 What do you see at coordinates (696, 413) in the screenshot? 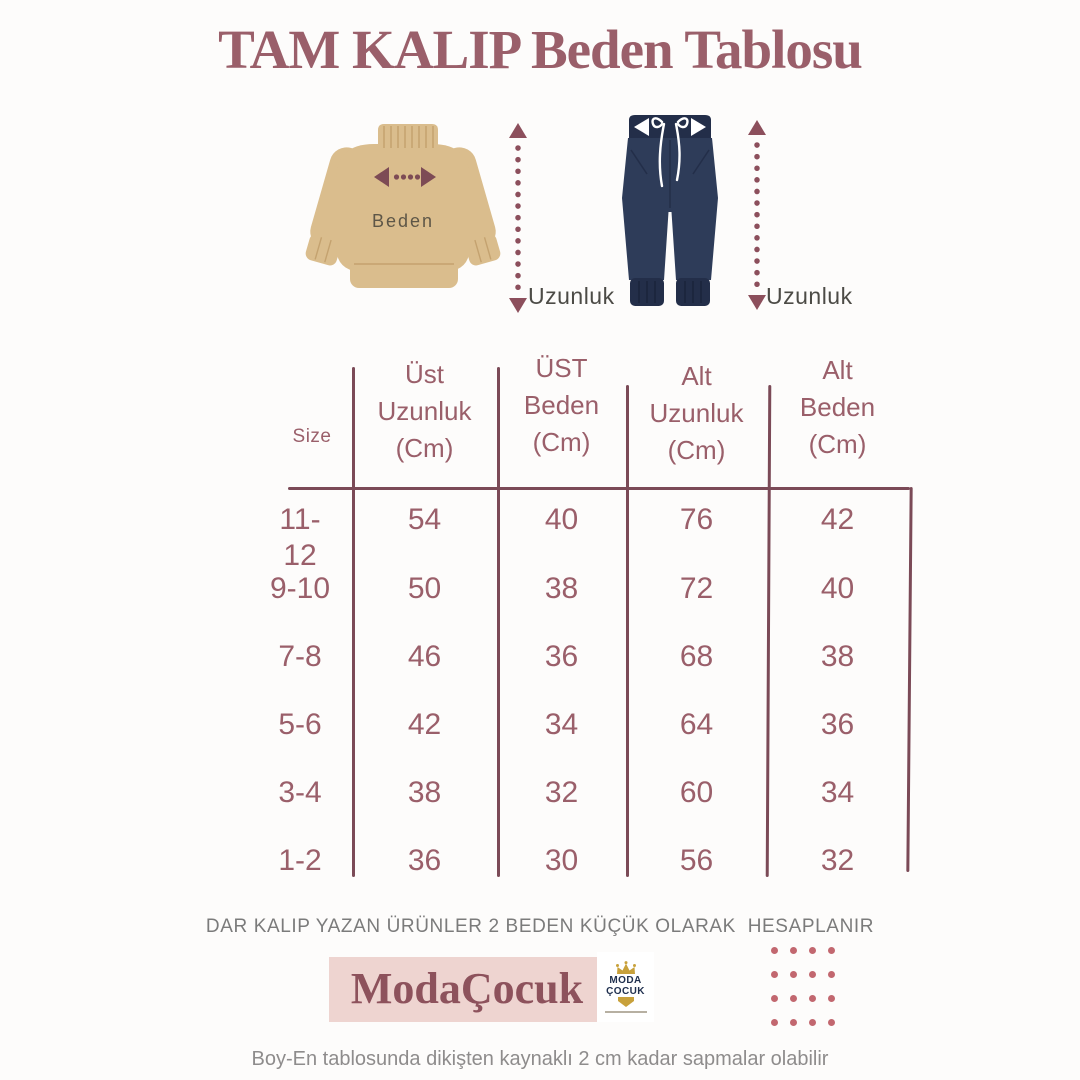
I see `table-header-alt-uzunluk: Alt Uzunluk (Cm)` at bounding box center [696, 413].